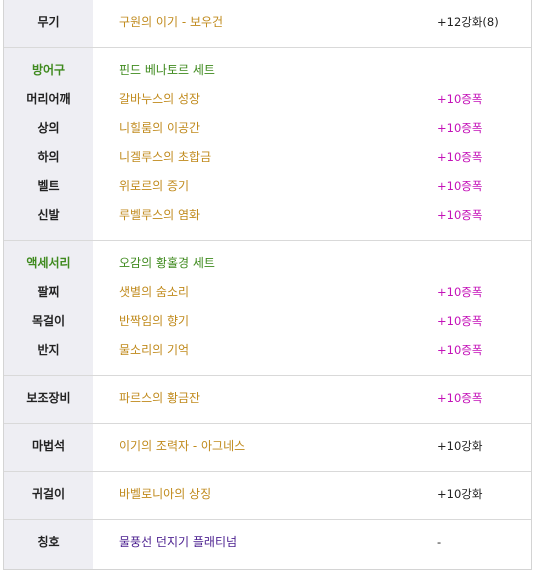 The width and height of the screenshot is (534, 571). I want to click on accessory-set-row: 액세서리 오감의 황홀경 세트, so click(267, 263).